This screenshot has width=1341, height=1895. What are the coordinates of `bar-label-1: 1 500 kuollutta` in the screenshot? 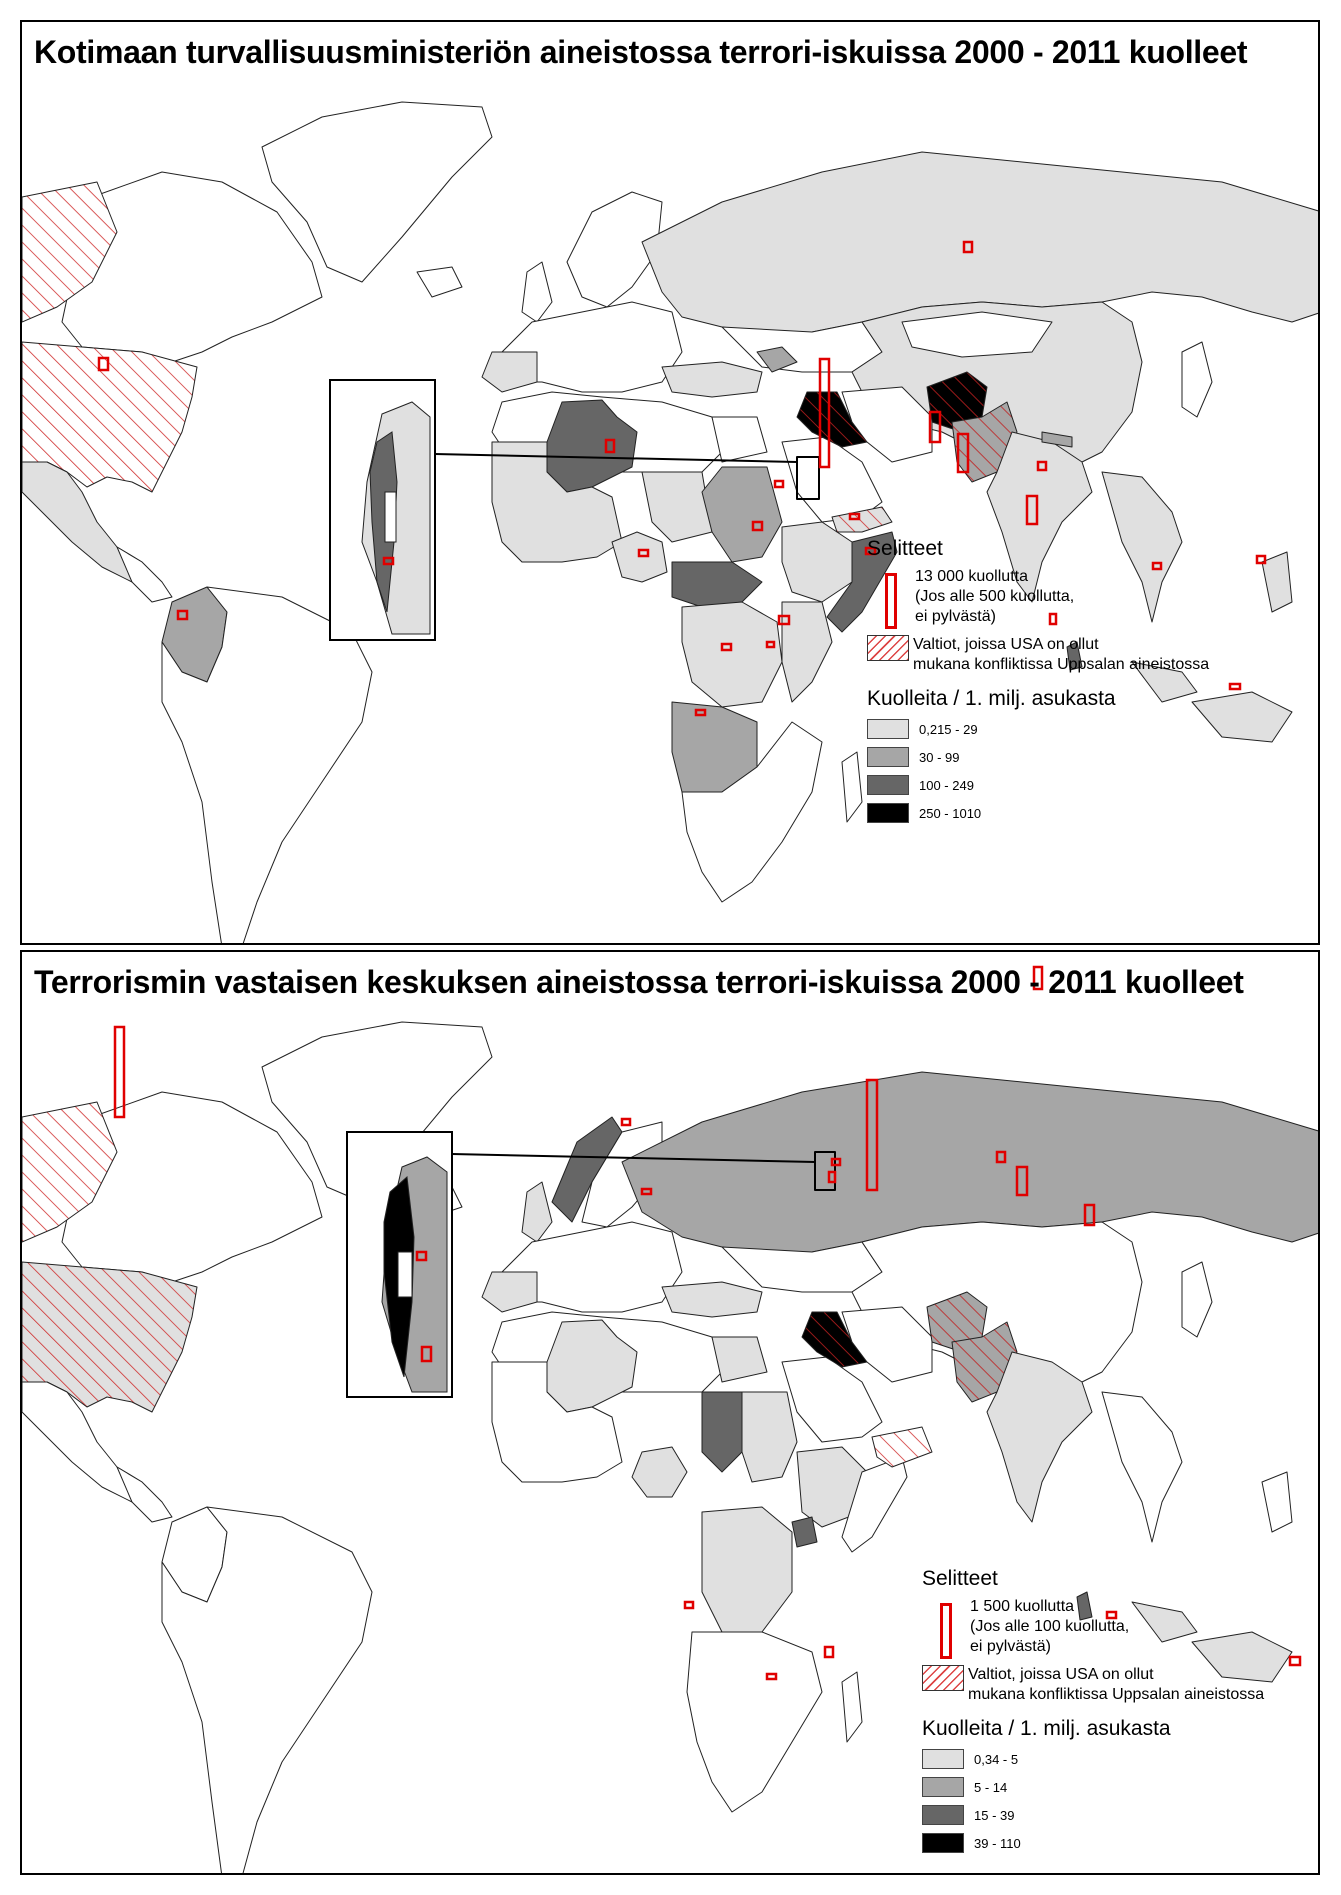 It's located at (1022, 1606).